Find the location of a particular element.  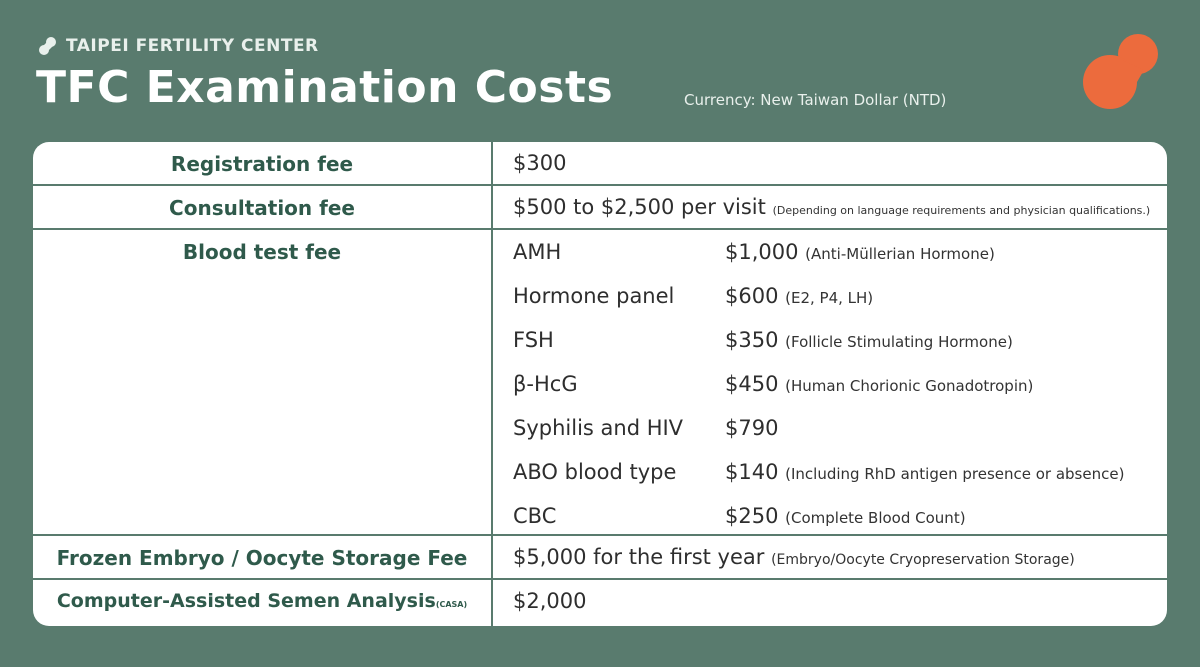

row-label-cell: Frozen Embryo / Oocyte Storage Fee is located at coordinates (263, 557).